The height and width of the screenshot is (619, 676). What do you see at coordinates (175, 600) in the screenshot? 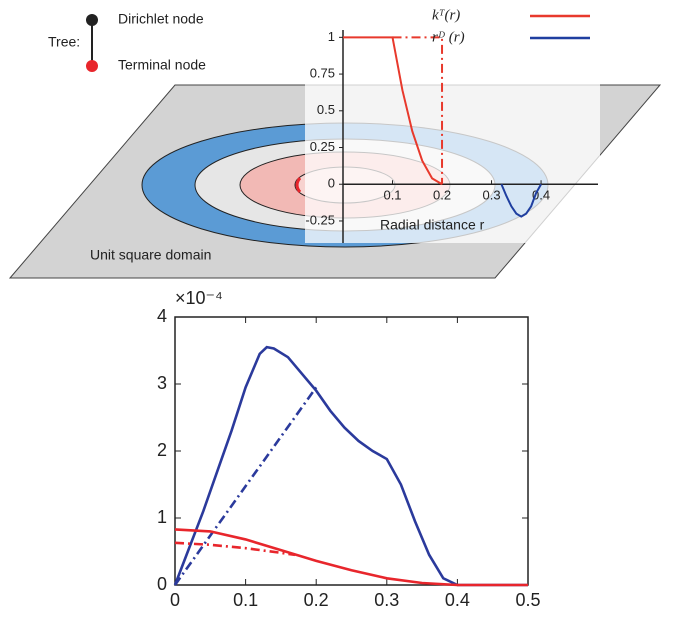
I see `x-tick-label: 0` at bounding box center [175, 600].